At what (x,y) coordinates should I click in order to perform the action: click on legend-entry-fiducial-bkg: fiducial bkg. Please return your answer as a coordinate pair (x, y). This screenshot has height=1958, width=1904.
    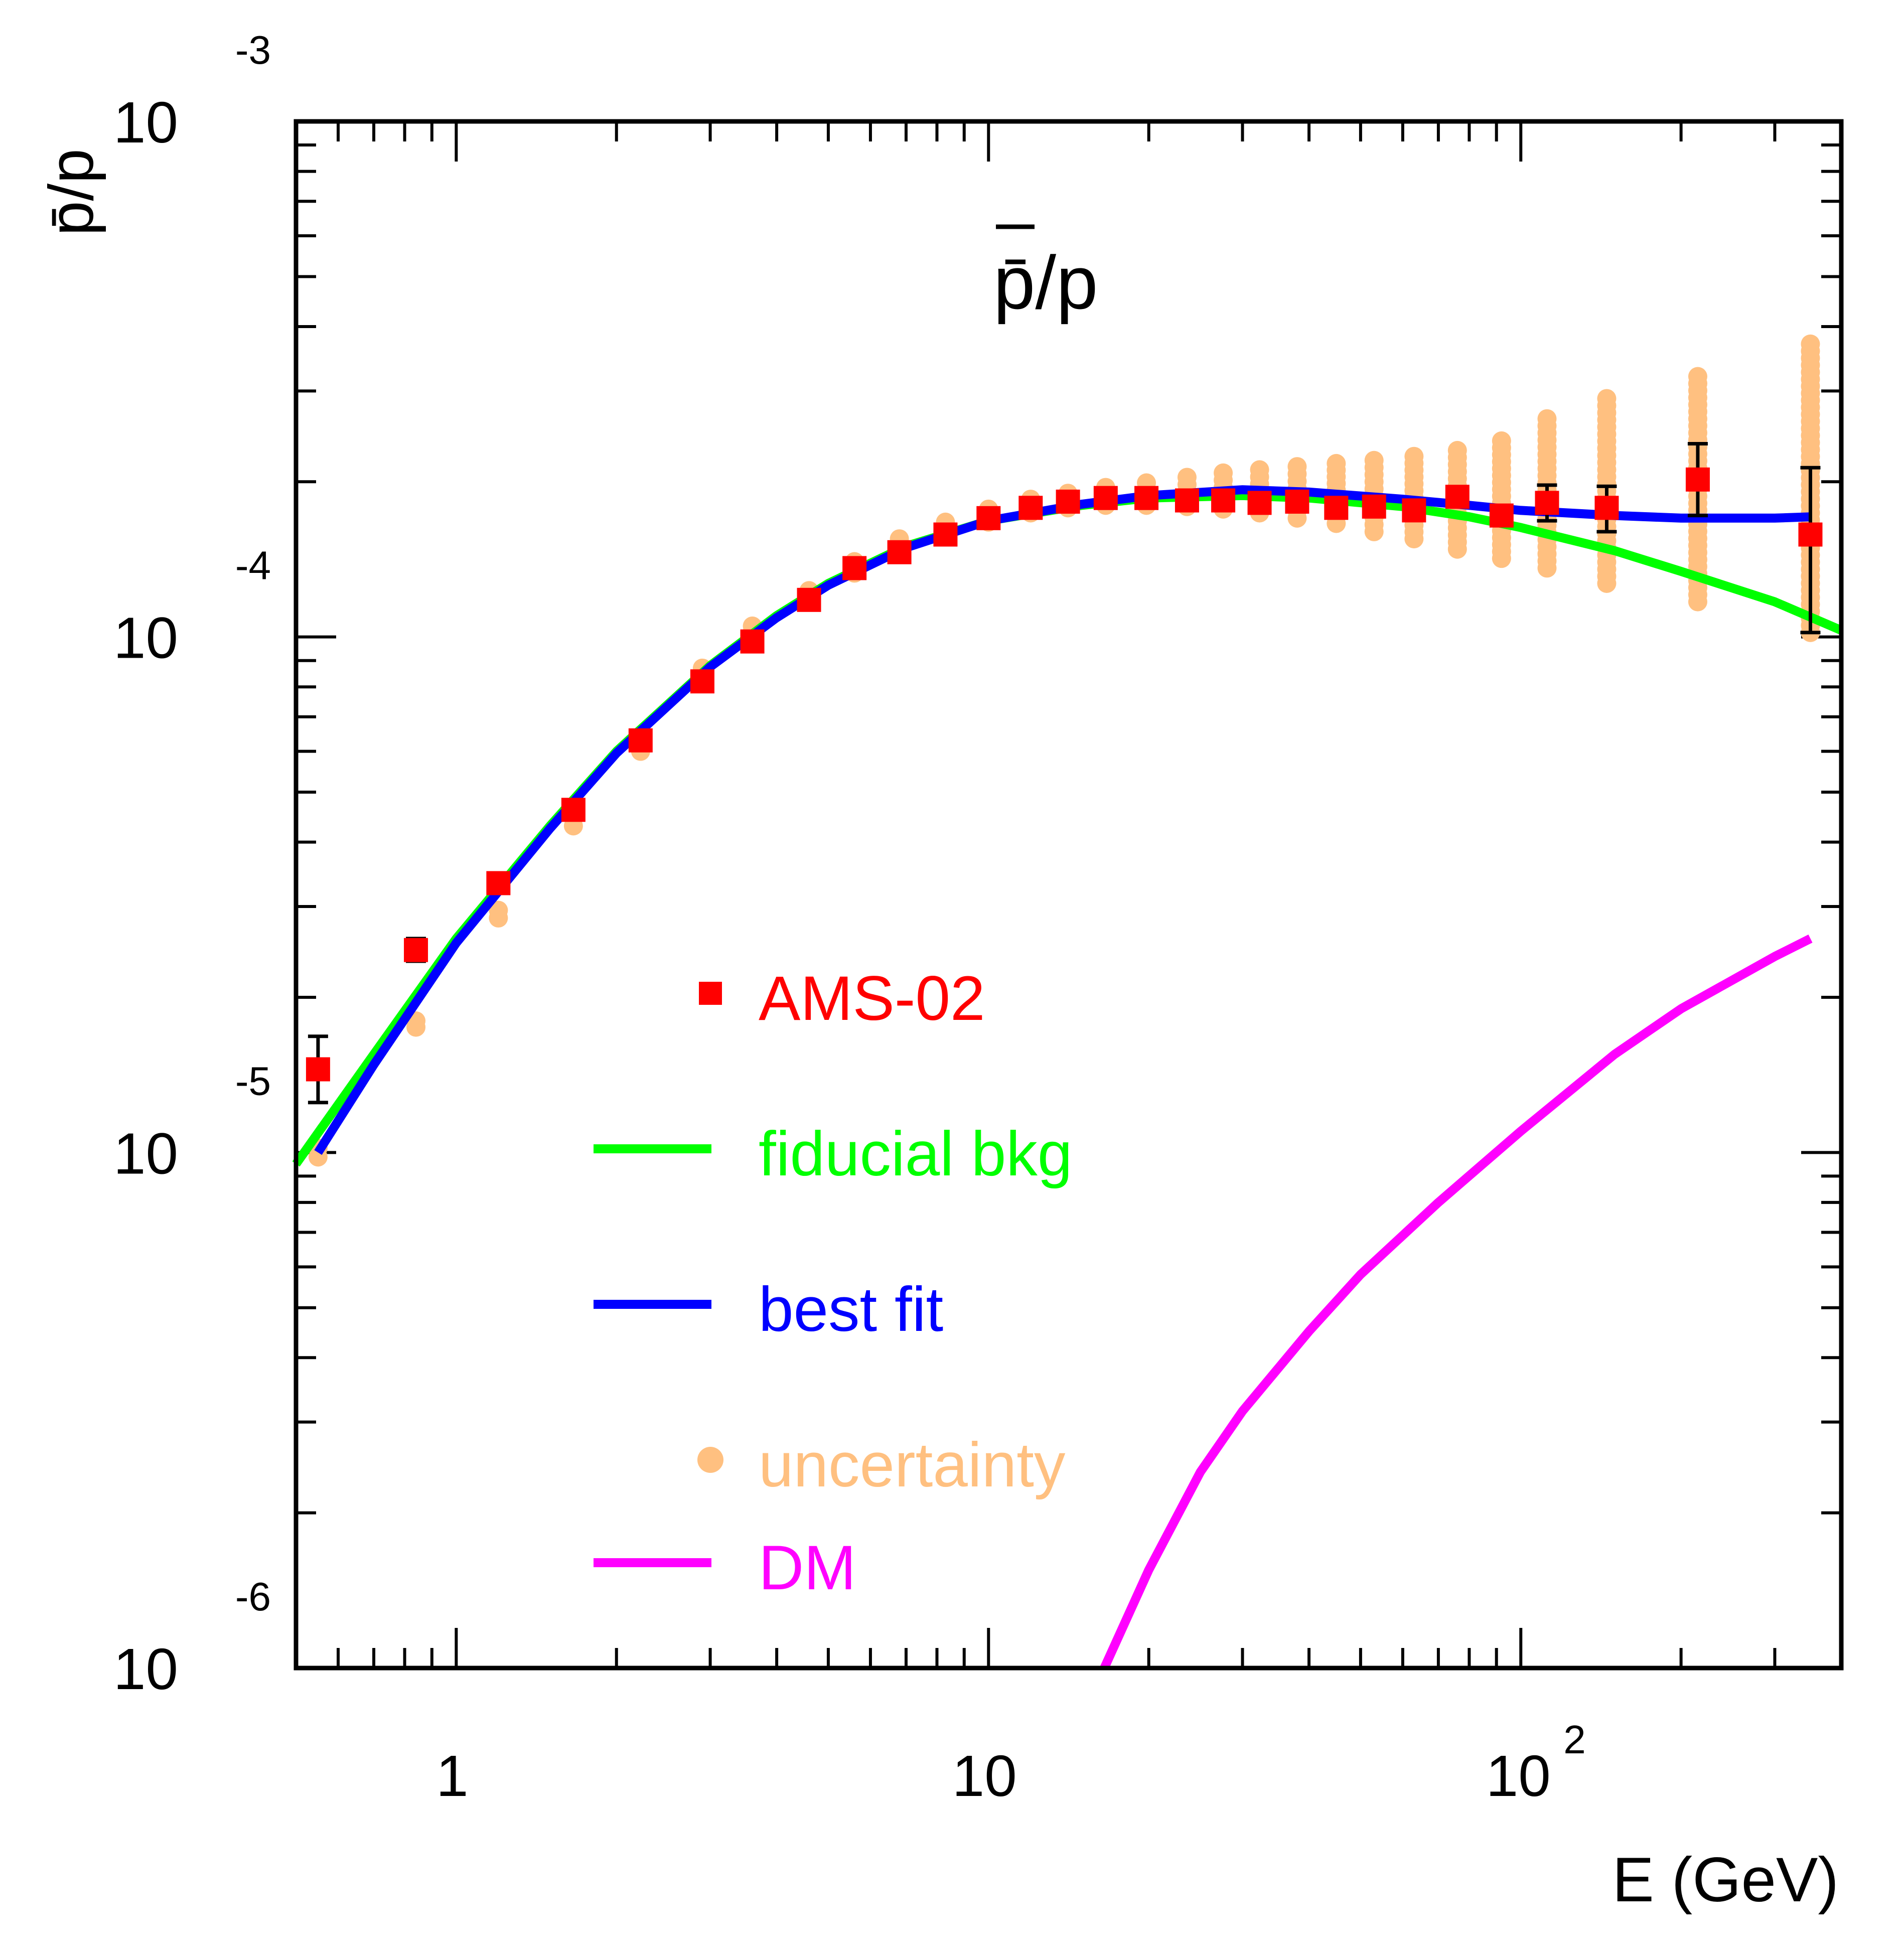
    Looking at the image, I should click on (833, 1154).